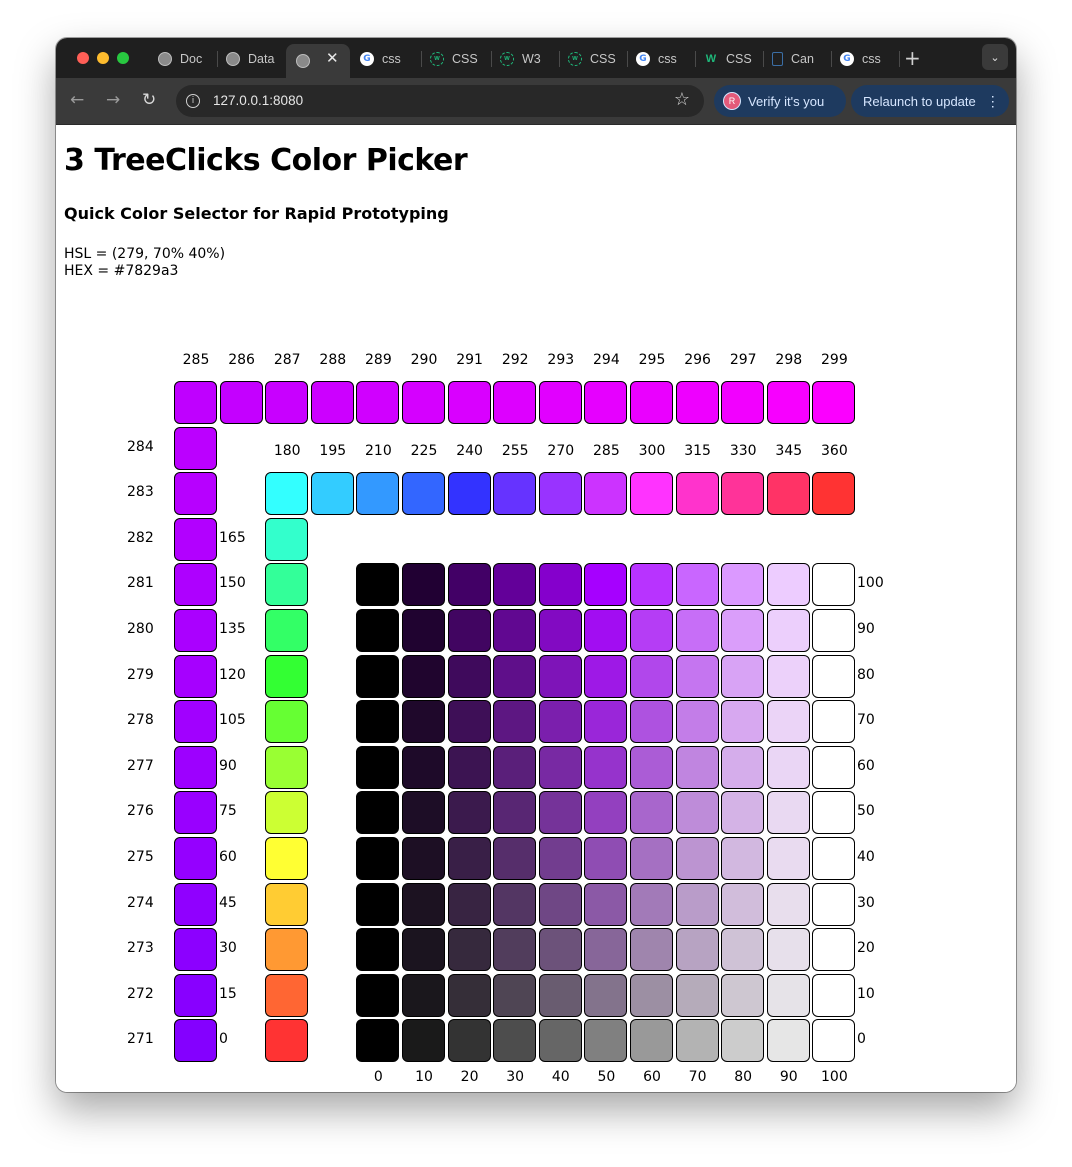 The image size is (1072, 1167). What do you see at coordinates (930, 101) in the screenshot?
I see `relaunch-button: Relaunch to update ⋮` at bounding box center [930, 101].